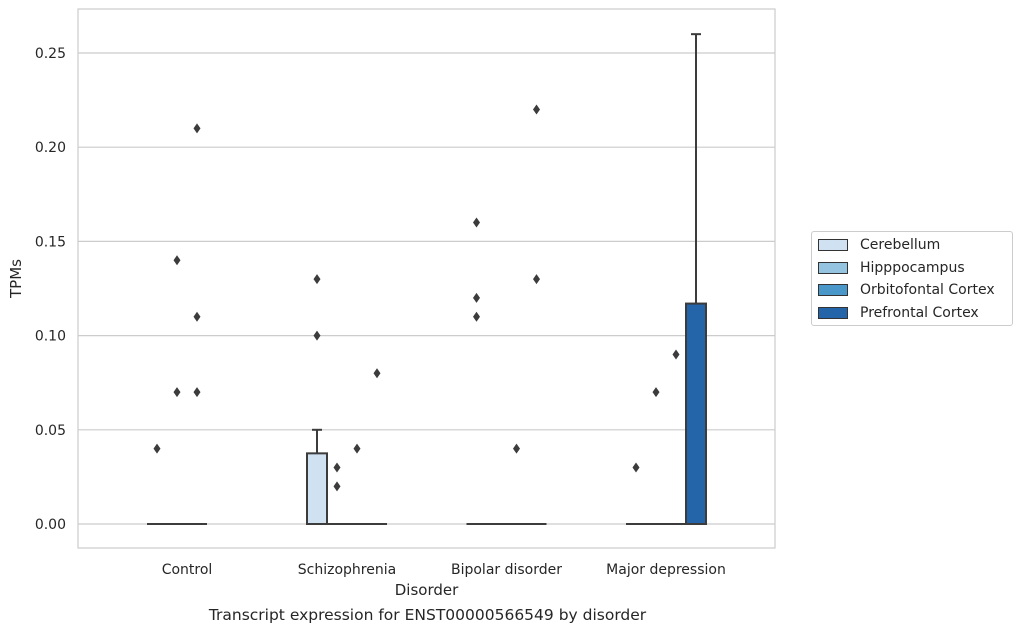  I want to click on y-tick-label: 0.00, so click(50, 525).